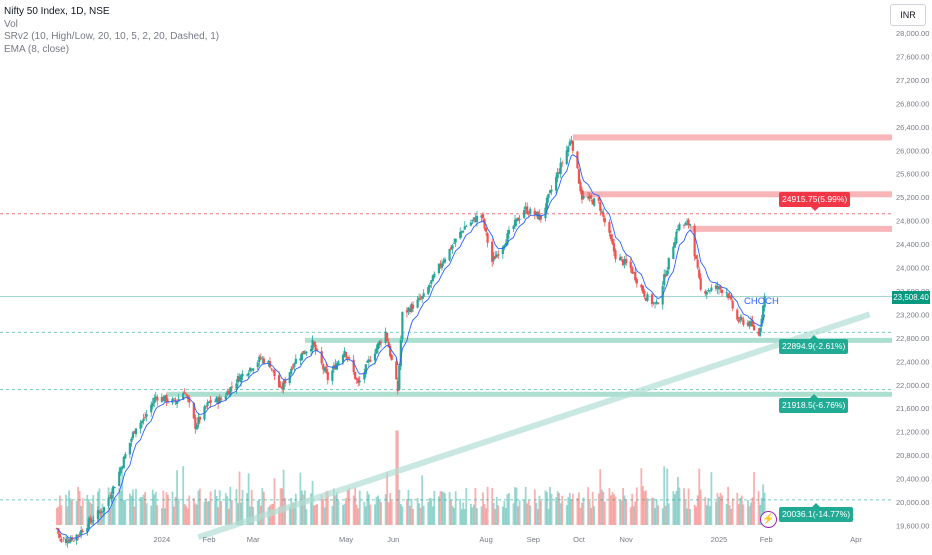 This screenshot has height=555, width=932. What do you see at coordinates (57, 11) in the screenshot?
I see `symbol-title: Nifty 50 Index, 1D, NSE` at bounding box center [57, 11].